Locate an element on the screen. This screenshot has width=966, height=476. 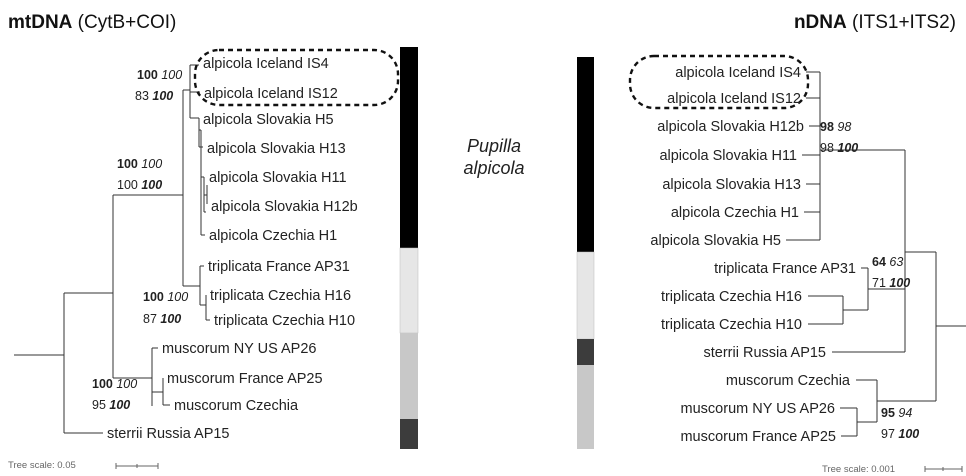
support-node-alpicola-triplicata: 100 100 100 100 is located at coordinates (139, 174).